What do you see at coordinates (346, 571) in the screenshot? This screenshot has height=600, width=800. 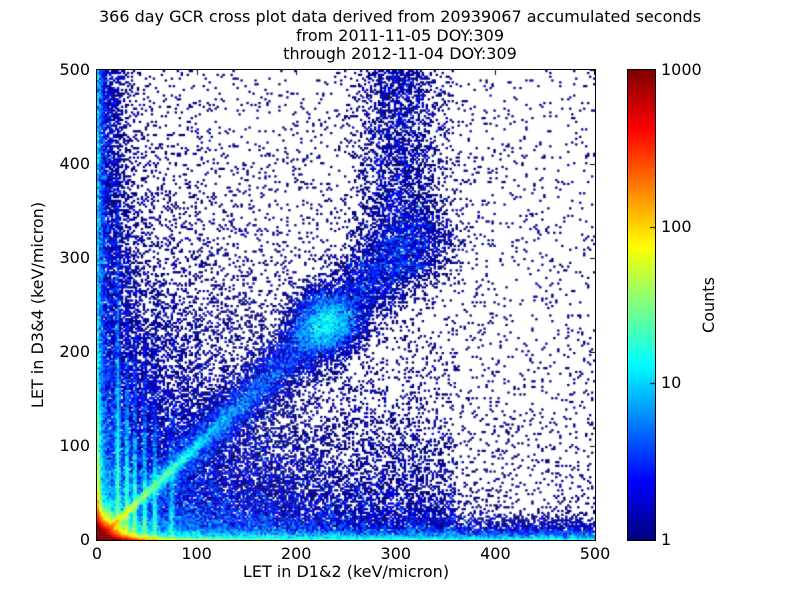 I see `x-axis-label: LET in D1&2 (keV/micron)` at bounding box center [346, 571].